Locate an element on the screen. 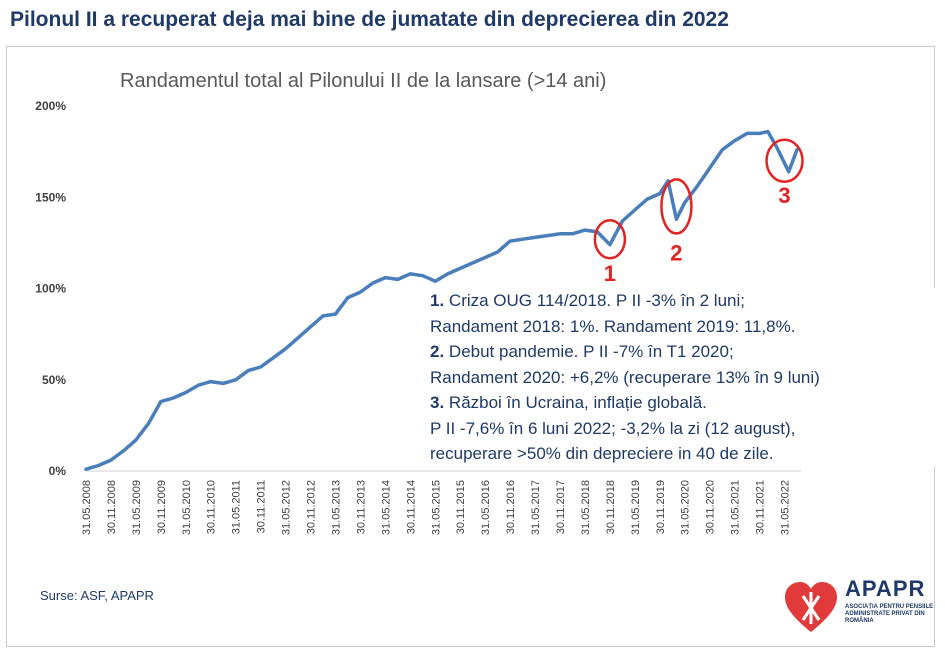 The height and width of the screenshot is (655, 945). y-tick-label: 100% is located at coordinates (50, 289).